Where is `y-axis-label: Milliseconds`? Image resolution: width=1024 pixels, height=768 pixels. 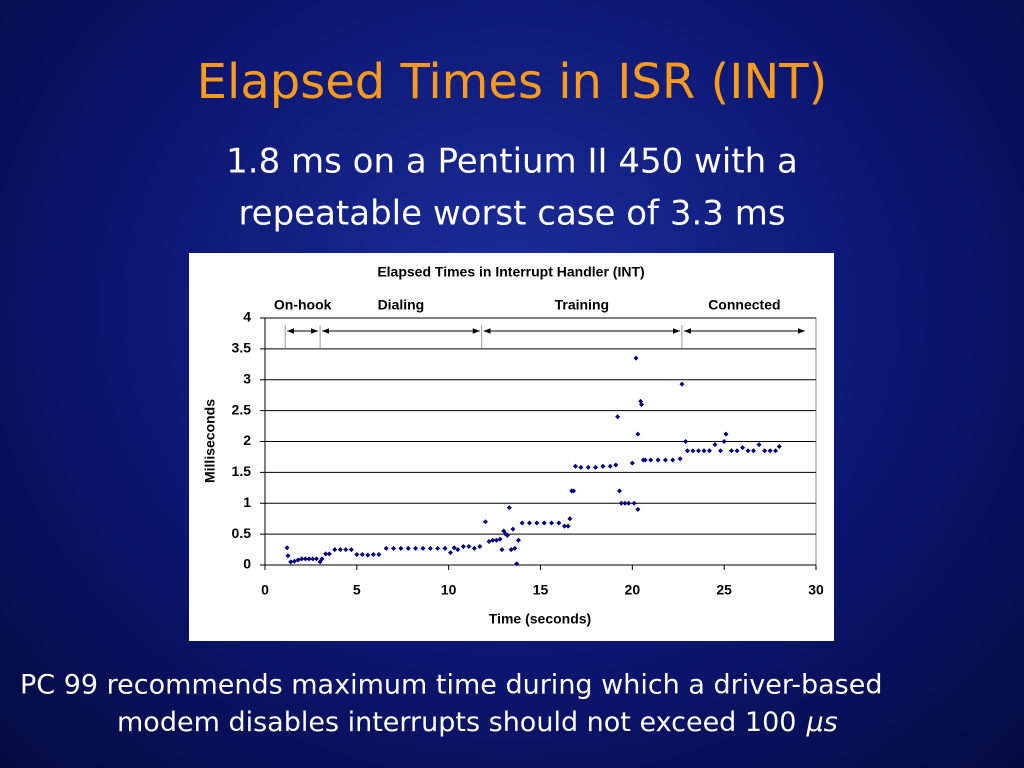 y-axis-label: Milliseconds is located at coordinates (210, 441).